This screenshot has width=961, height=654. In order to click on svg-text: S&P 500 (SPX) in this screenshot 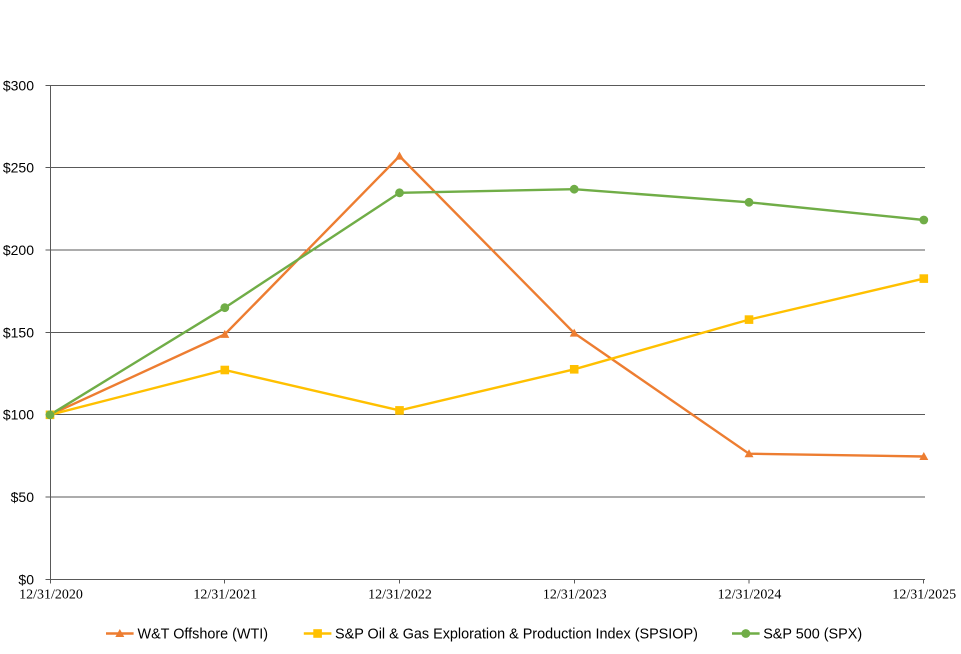, I will do `click(812, 635)`.